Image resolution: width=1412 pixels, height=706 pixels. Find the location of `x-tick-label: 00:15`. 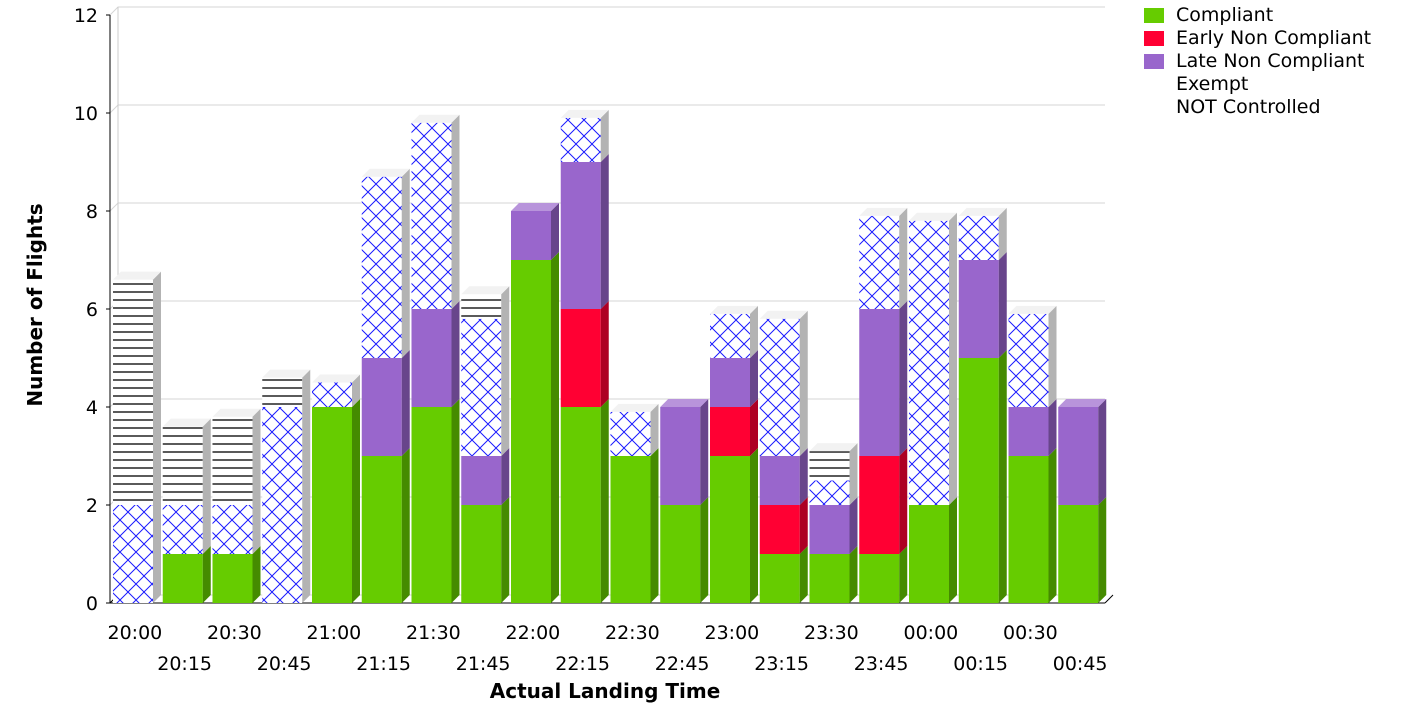

x-tick-label: 00:15 is located at coordinates (980, 664).